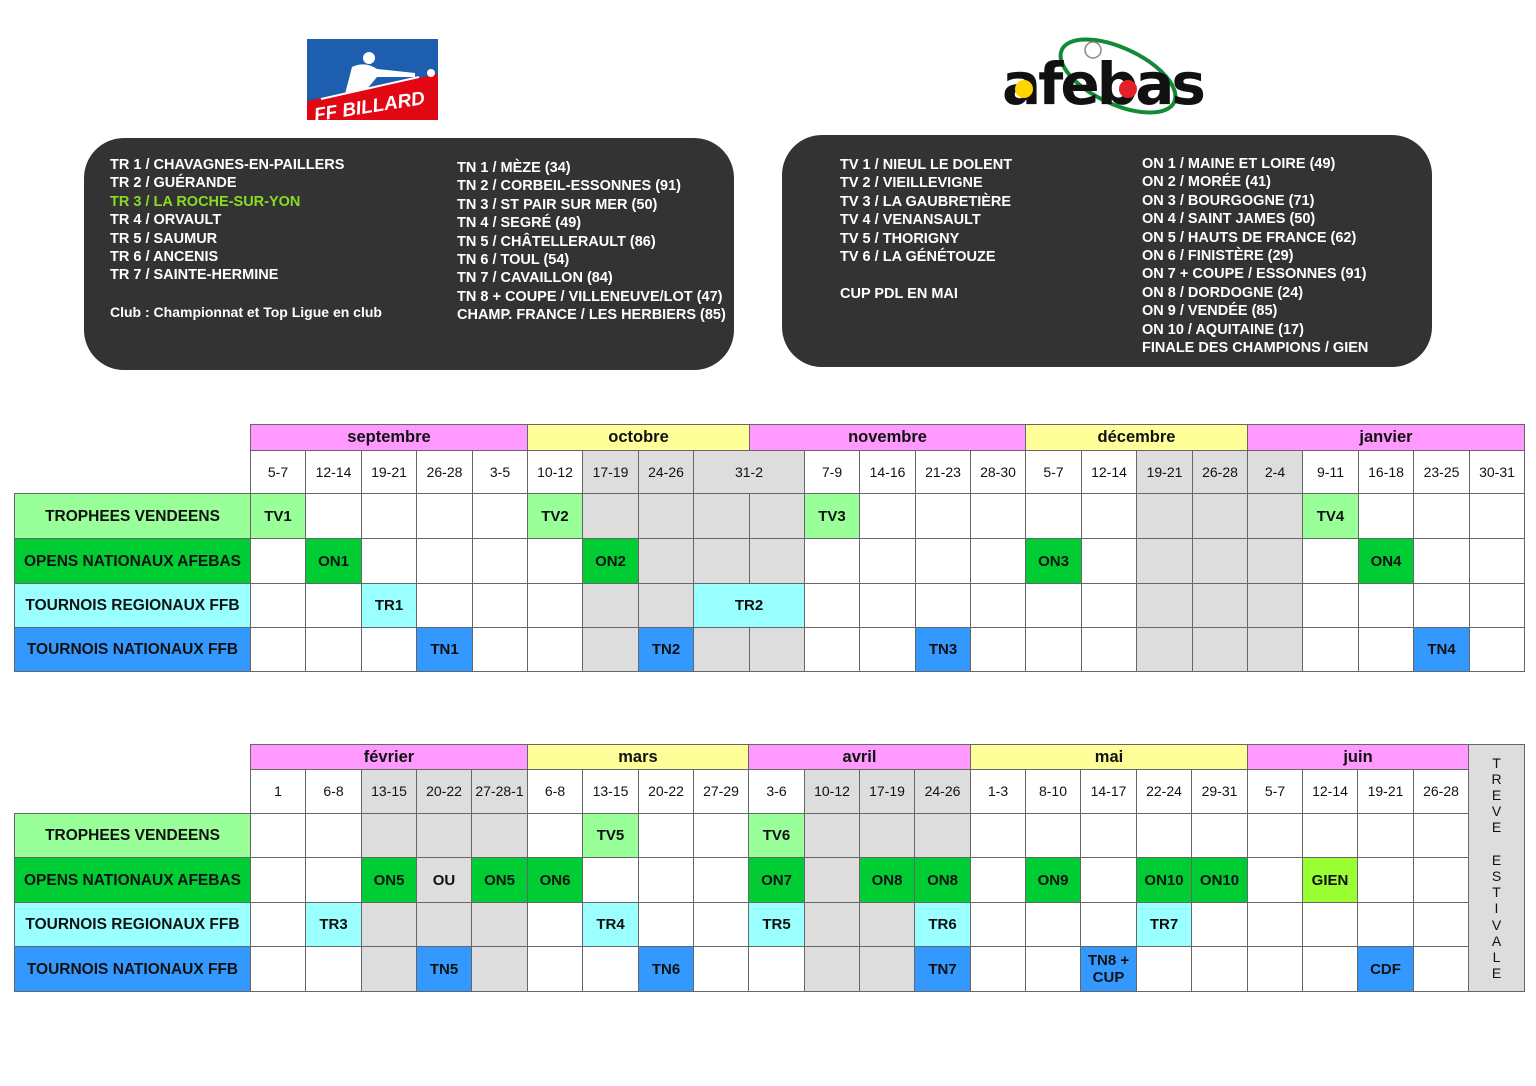 The height and width of the screenshot is (1086, 1536). Describe the element at coordinates (1496, 924) in the screenshot. I see `letter: V` at that location.